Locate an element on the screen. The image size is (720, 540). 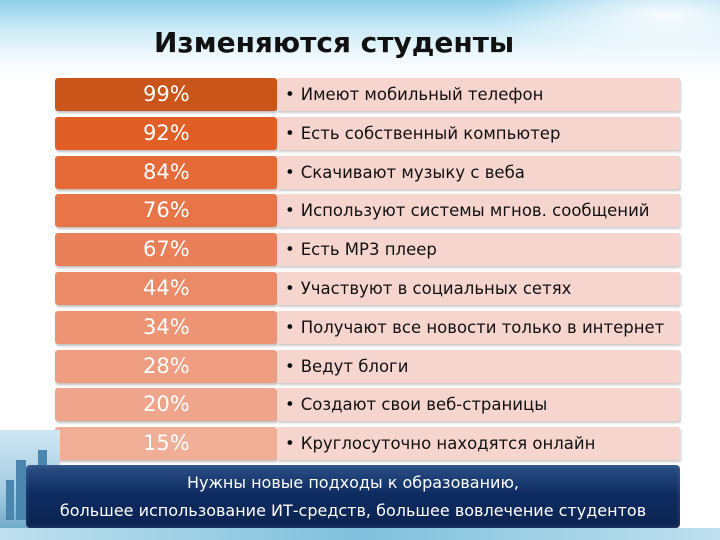
stat-description: • Участвуют в социальных сетях is located at coordinates (478, 288).